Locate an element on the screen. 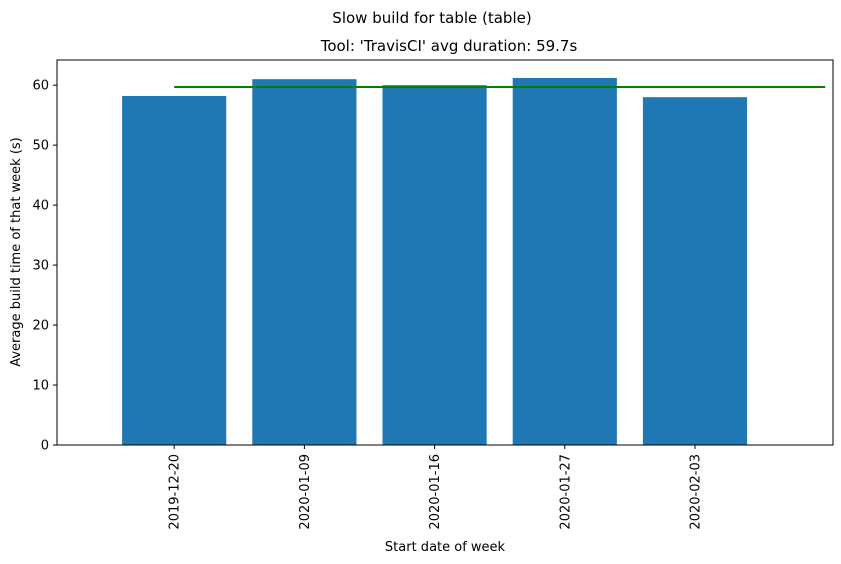  y-axis-label: Average build time of that week (s) is located at coordinates (16, 252).